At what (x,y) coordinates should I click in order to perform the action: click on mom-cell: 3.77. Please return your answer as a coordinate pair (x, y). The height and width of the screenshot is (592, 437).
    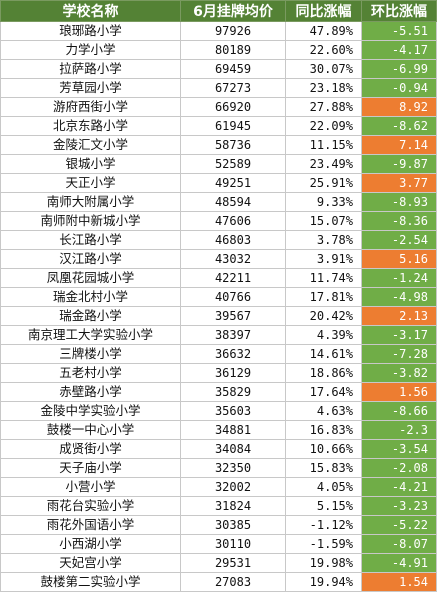
    Looking at the image, I should click on (399, 183).